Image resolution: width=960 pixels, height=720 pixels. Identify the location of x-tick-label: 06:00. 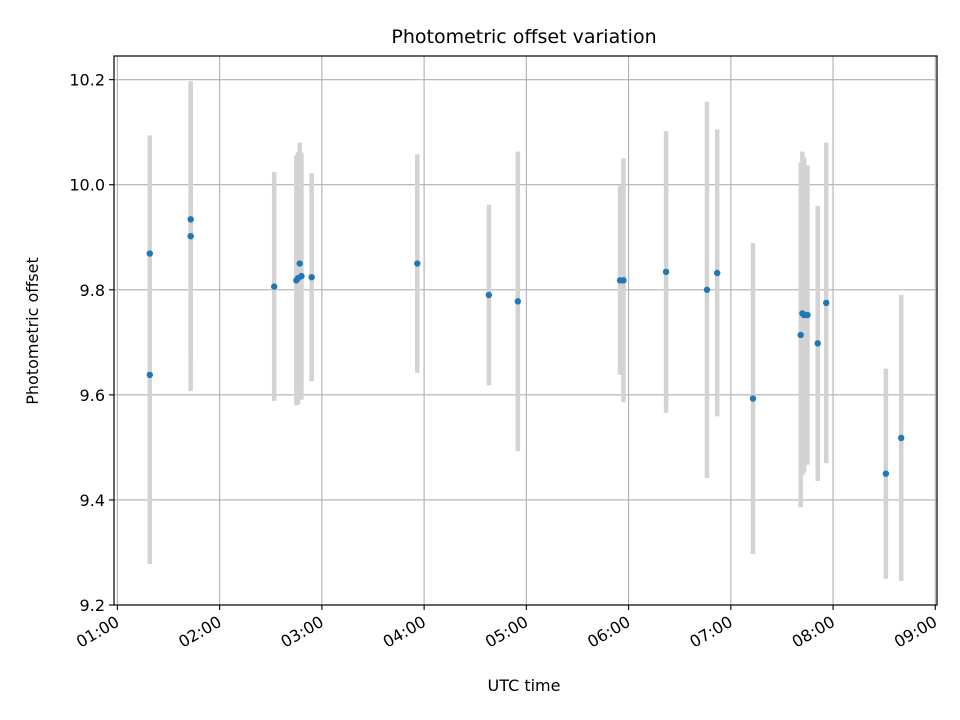
(608, 632).